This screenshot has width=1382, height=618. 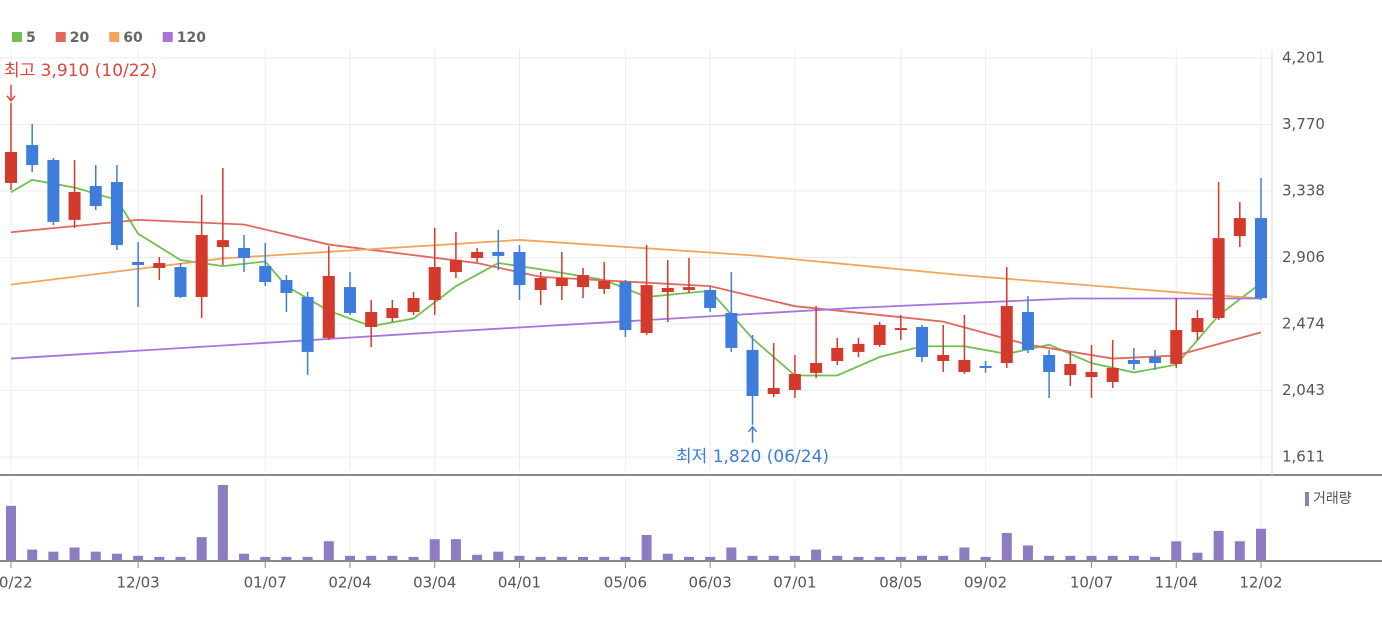 I want to click on x-tick-label: 12/02, so click(x=1260, y=583).